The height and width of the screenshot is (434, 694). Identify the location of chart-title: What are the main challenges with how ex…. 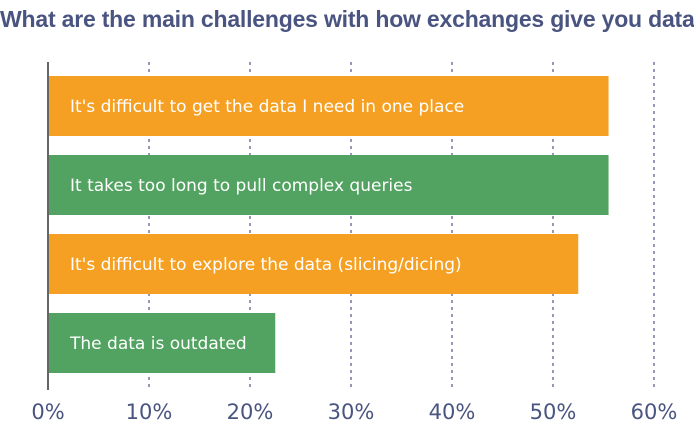
(347, 19).